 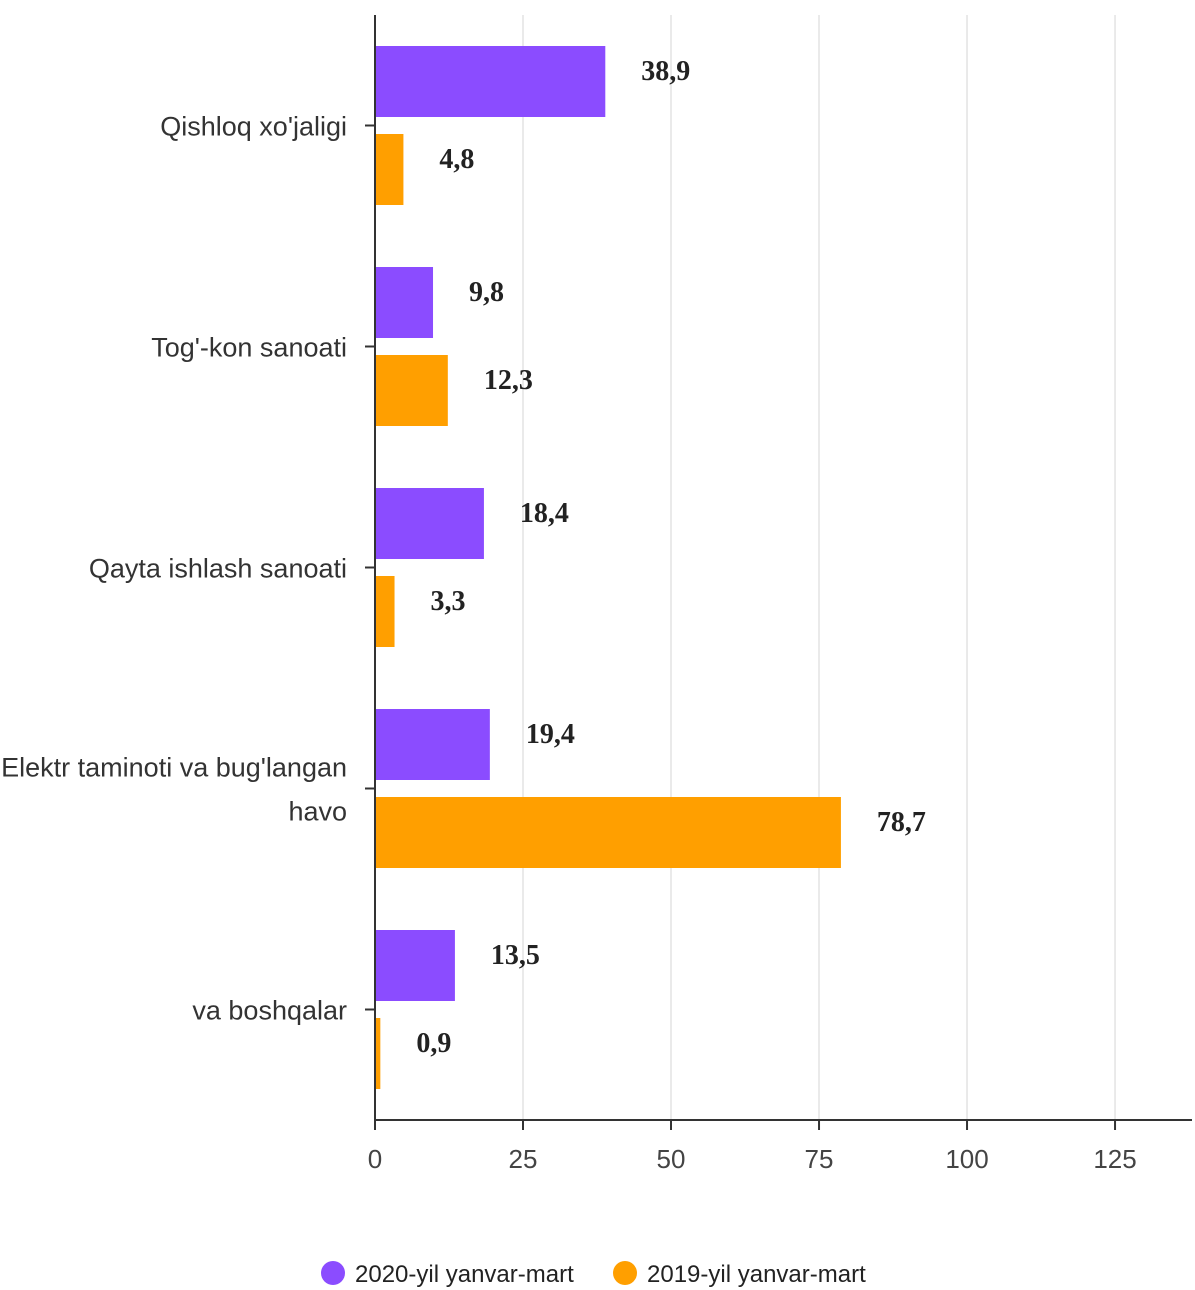 What do you see at coordinates (550, 734) in the screenshot?
I see `data-label: 19,4` at bounding box center [550, 734].